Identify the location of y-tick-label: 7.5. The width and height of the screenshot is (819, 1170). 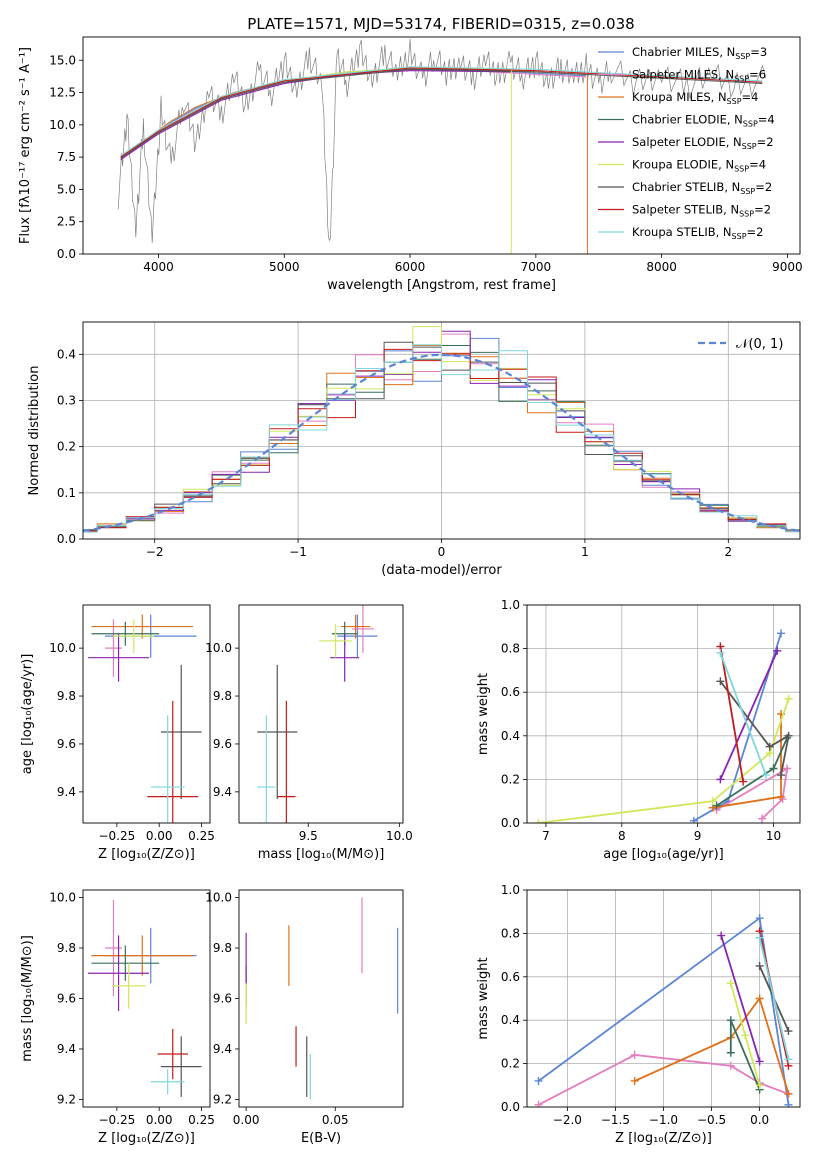
(66, 157).